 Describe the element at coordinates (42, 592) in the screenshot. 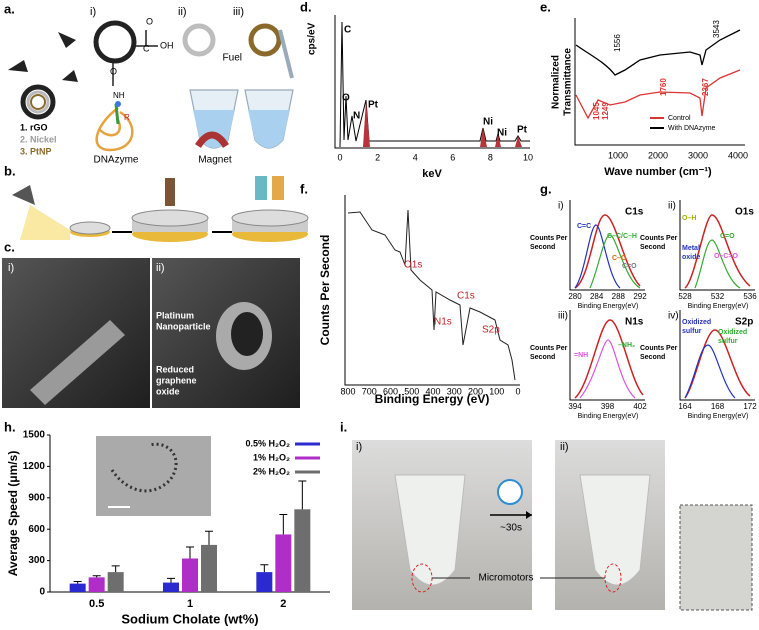

I see `y-tick-label: 0` at that location.